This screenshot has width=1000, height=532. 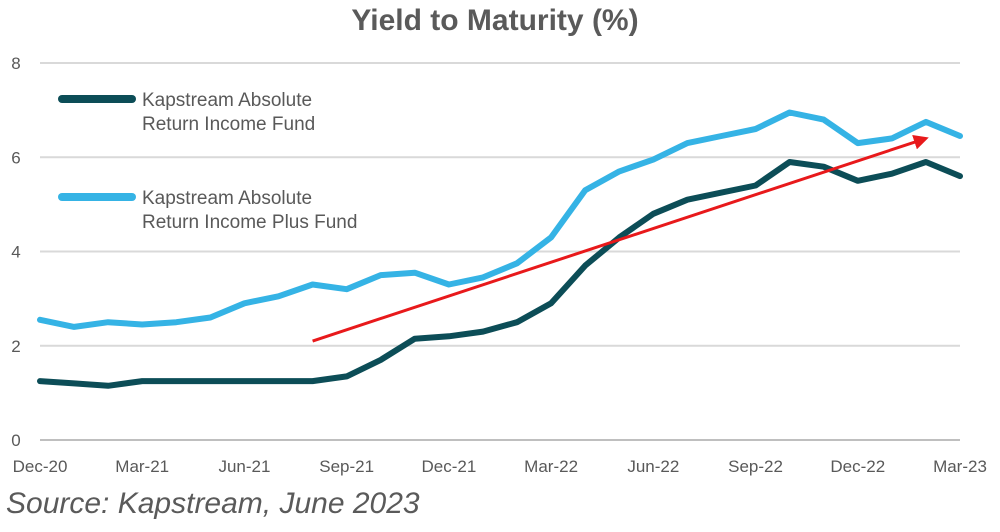 I want to click on x-tick-label: Mar-21, so click(x=142, y=466).